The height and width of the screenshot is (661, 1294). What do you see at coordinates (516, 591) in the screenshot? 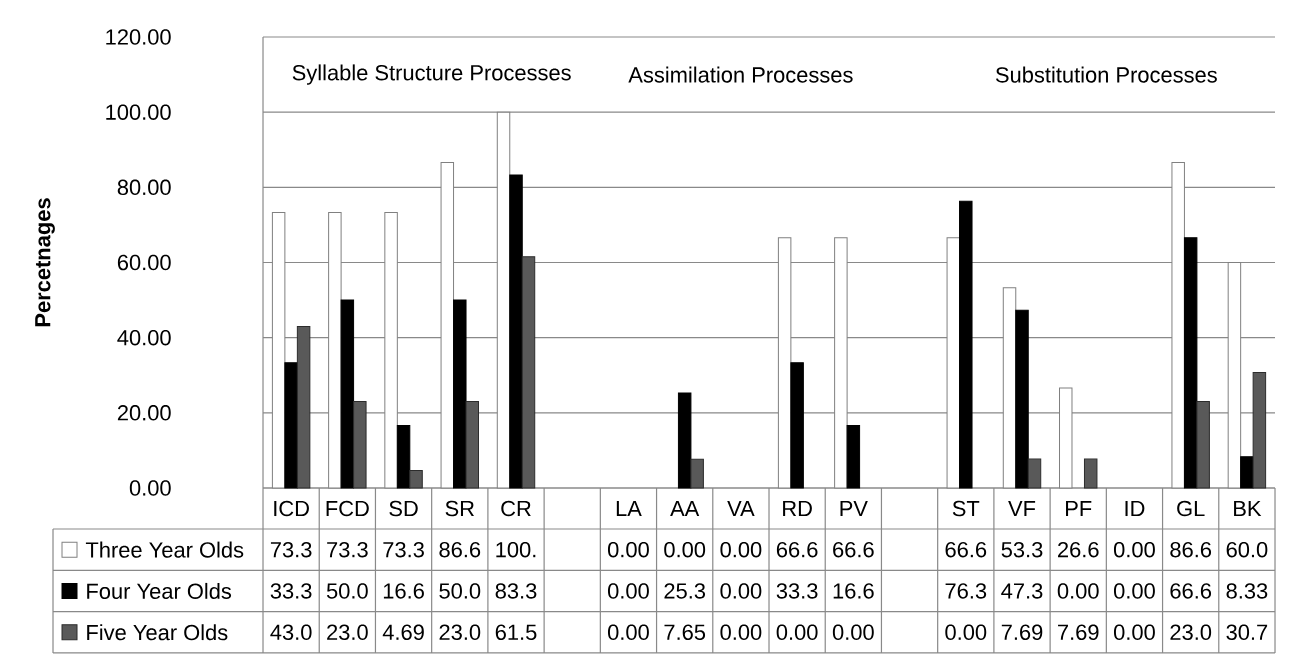
I see `data-label: 83.3` at bounding box center [516, 591].